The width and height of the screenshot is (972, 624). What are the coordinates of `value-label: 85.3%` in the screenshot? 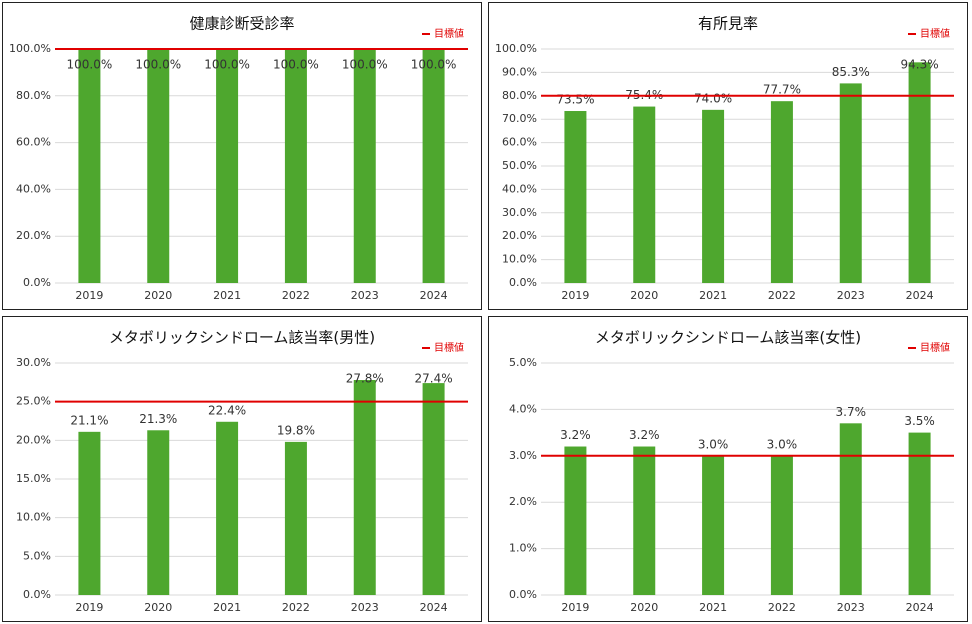 It's located at (851, 72).